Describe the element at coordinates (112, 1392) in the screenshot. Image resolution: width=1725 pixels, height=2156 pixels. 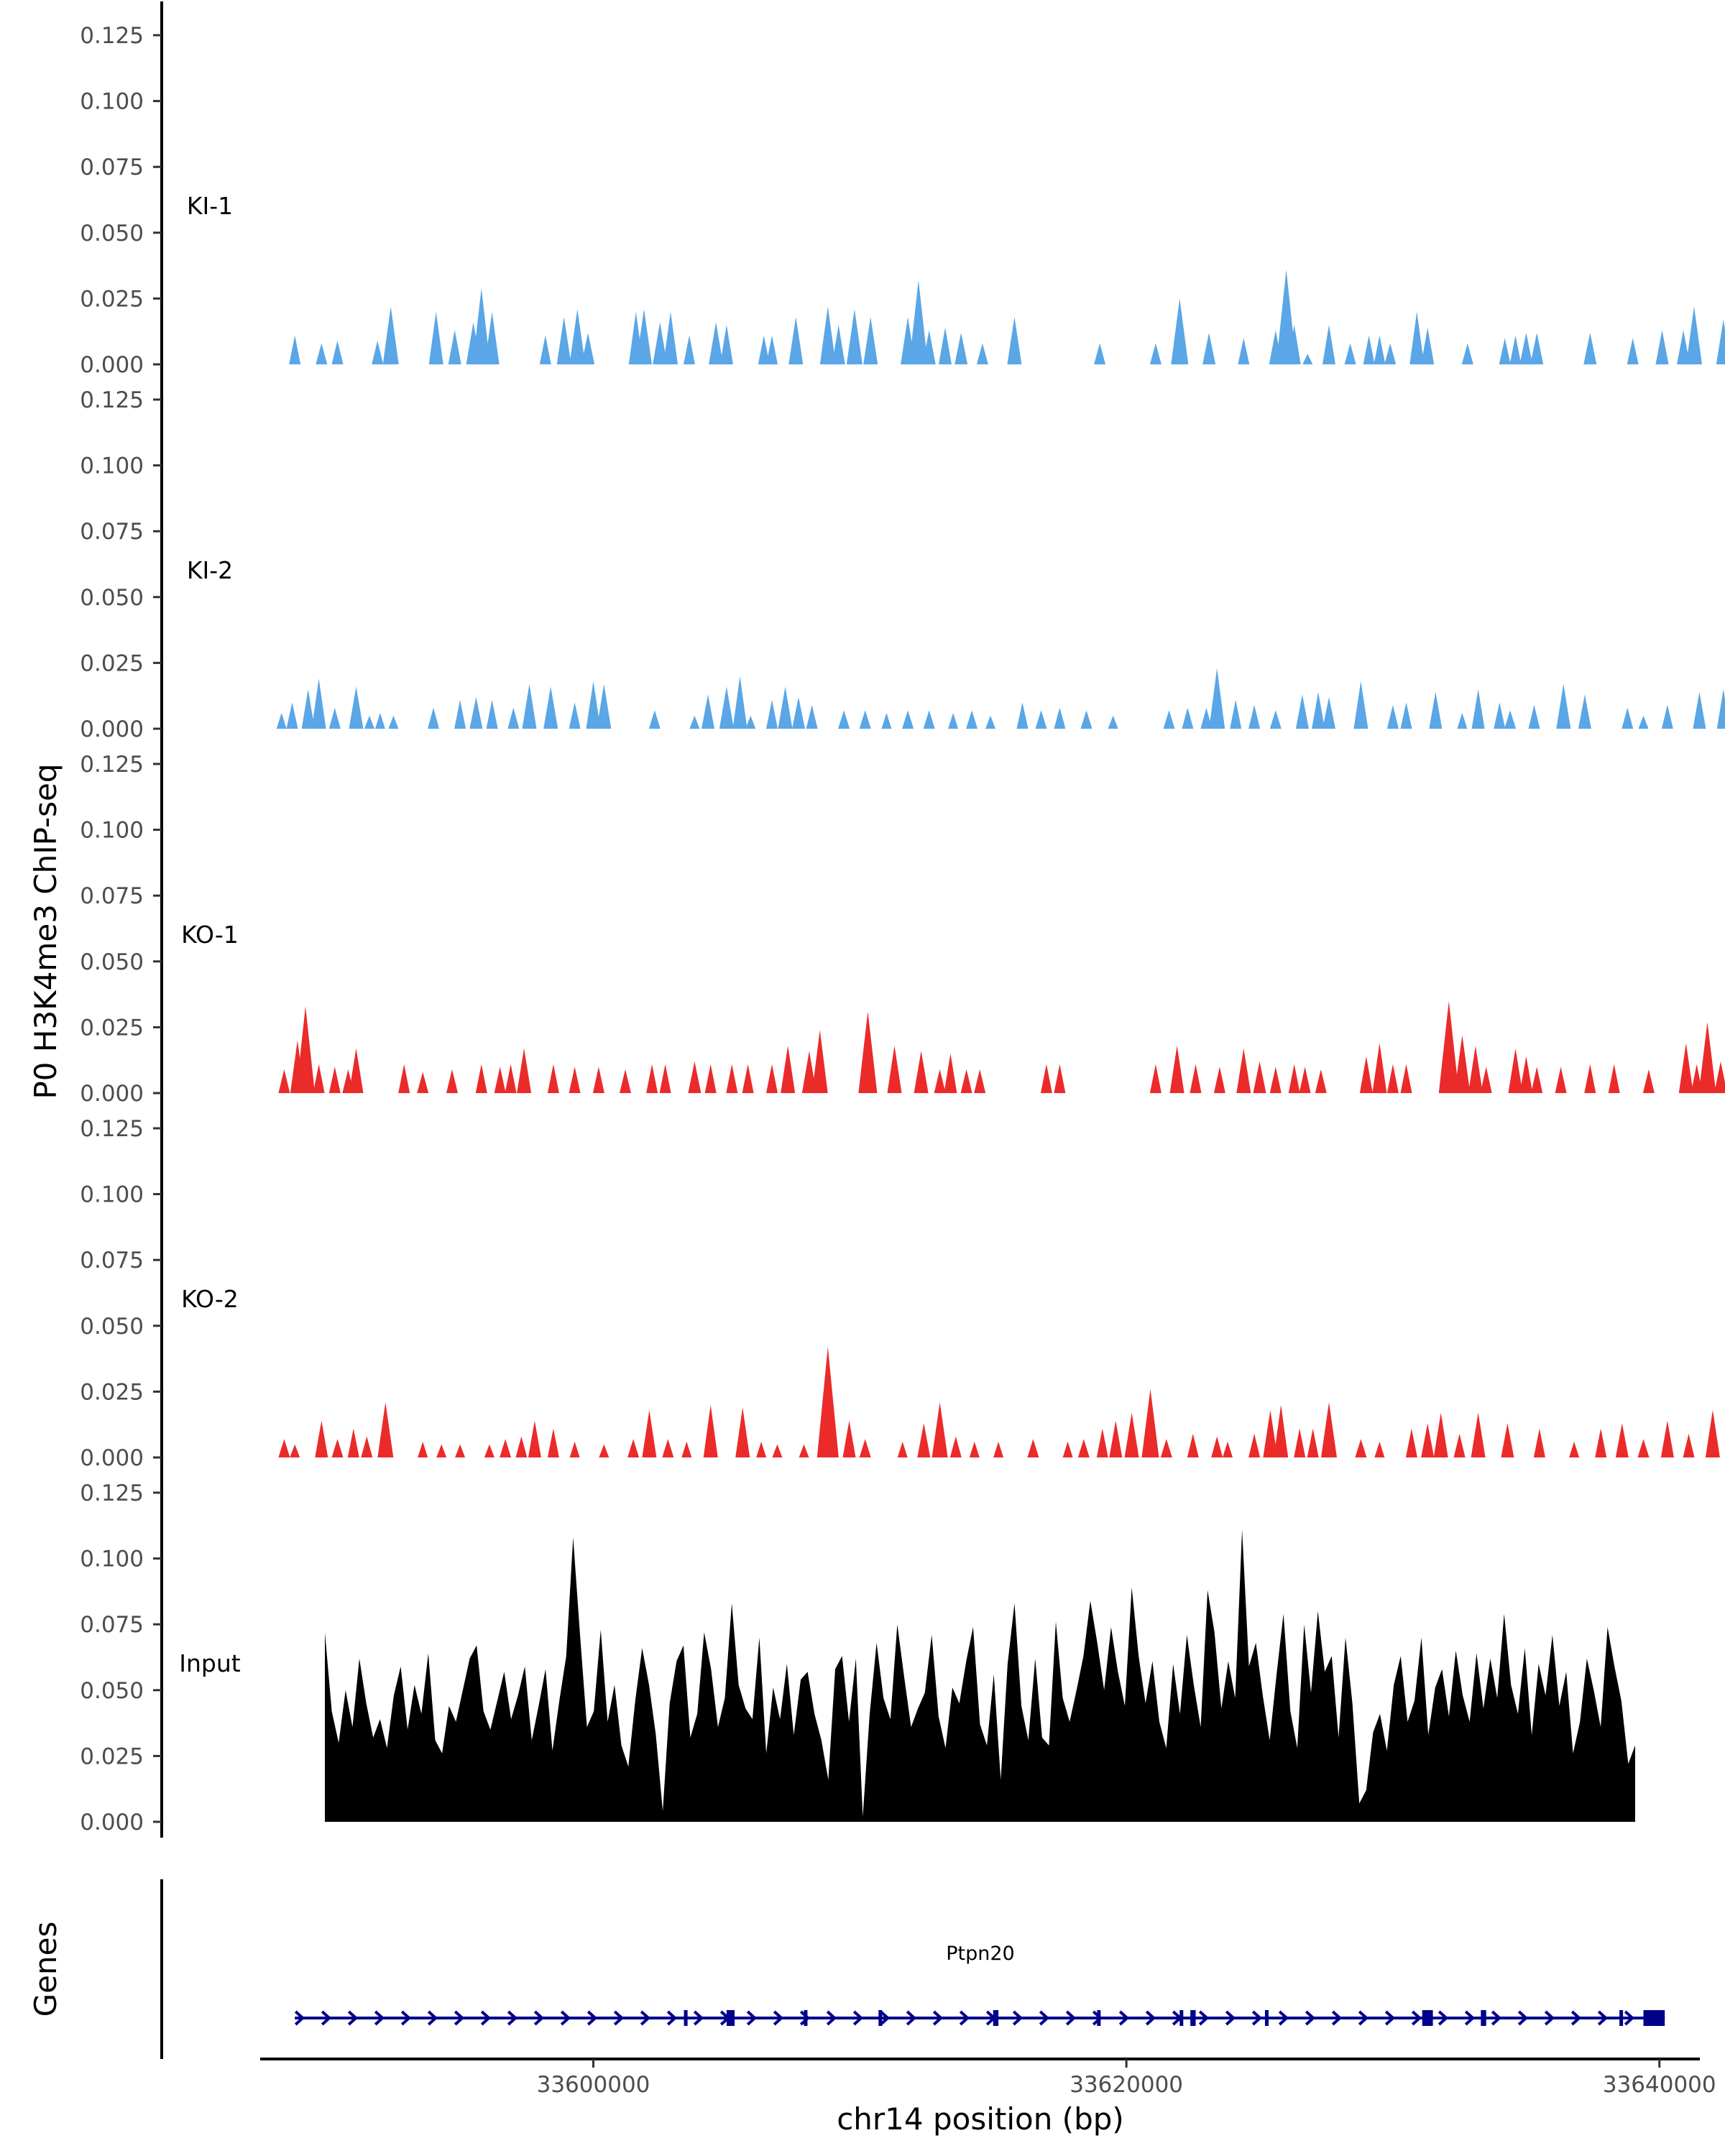
I see `y-tick-label: 0.025` at that location.